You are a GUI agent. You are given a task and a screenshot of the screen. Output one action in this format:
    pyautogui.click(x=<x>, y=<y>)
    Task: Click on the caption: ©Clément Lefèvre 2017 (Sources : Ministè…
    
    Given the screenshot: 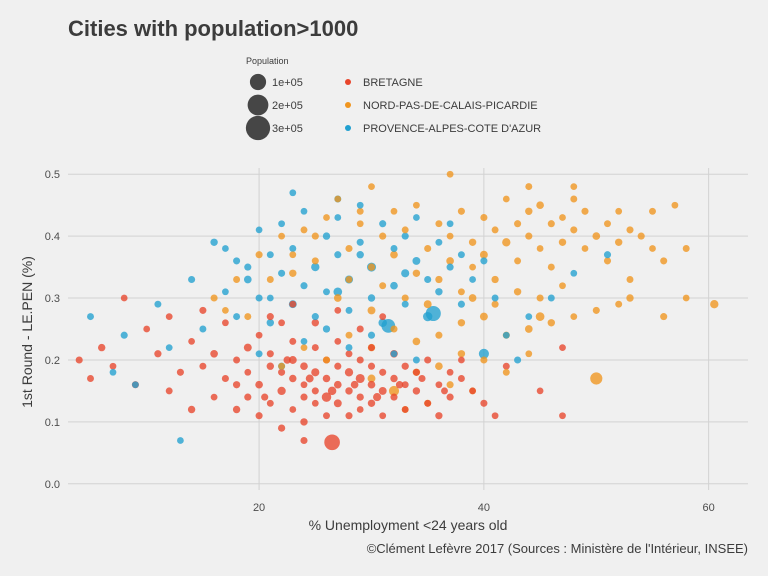 What is the action you would take?
    pyautogui.click(x=557, y=548)
    